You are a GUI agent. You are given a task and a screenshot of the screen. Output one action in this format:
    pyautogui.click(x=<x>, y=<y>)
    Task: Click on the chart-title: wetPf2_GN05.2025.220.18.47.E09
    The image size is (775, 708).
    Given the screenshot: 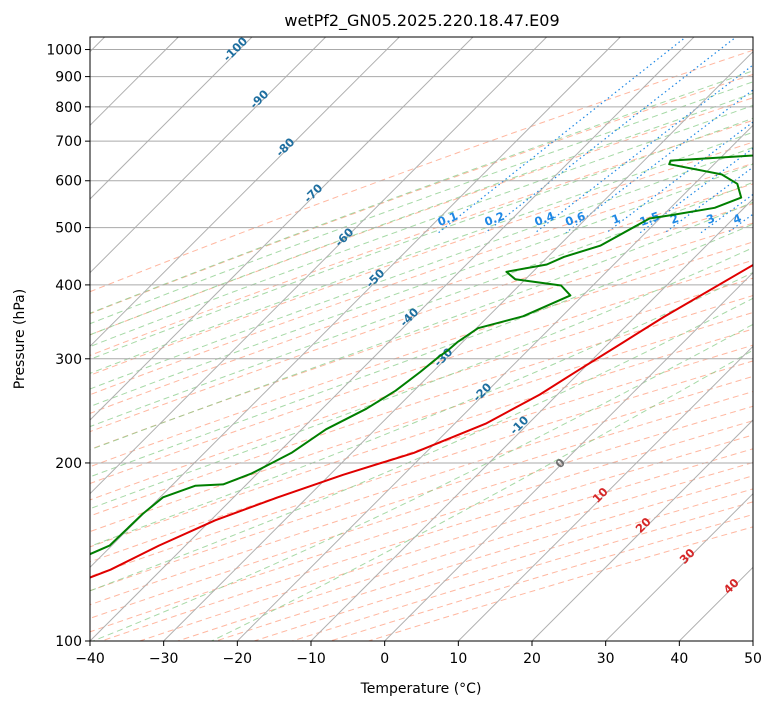 What is the action you would take?
    pyautogui.click(x=421, y=21)
    